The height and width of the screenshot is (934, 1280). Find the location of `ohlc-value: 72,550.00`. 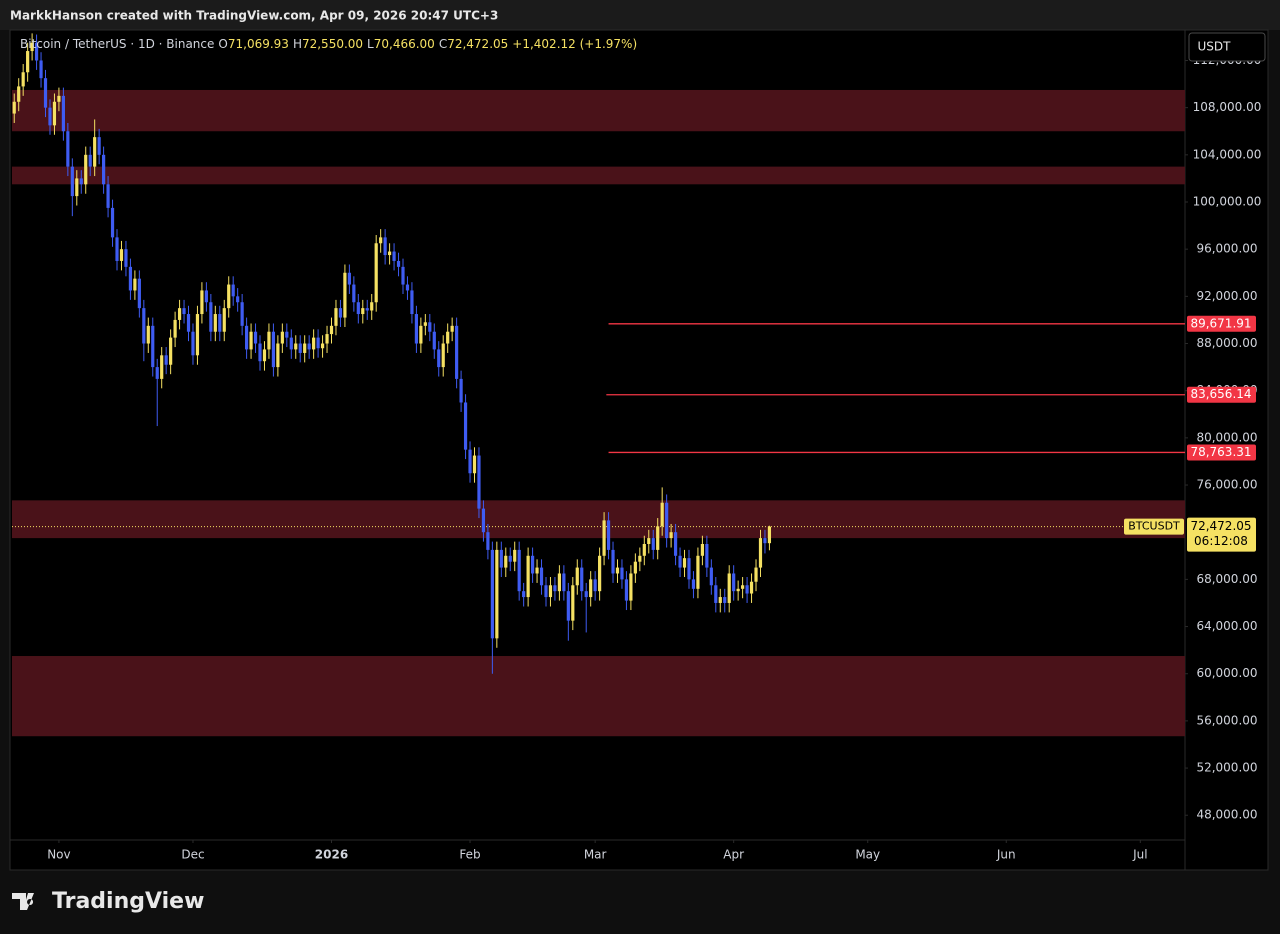

ohlc-value: 72,550.00 is located at coordinates (332, 44).